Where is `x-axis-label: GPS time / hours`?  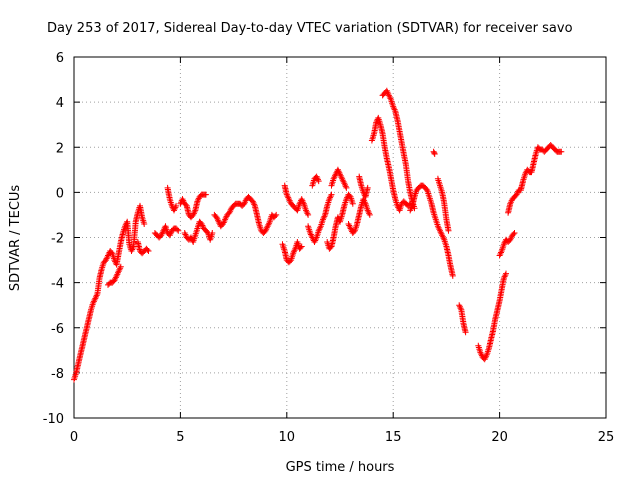 x-axis-label: GPS time / hours is located at coordinates (340, 467).